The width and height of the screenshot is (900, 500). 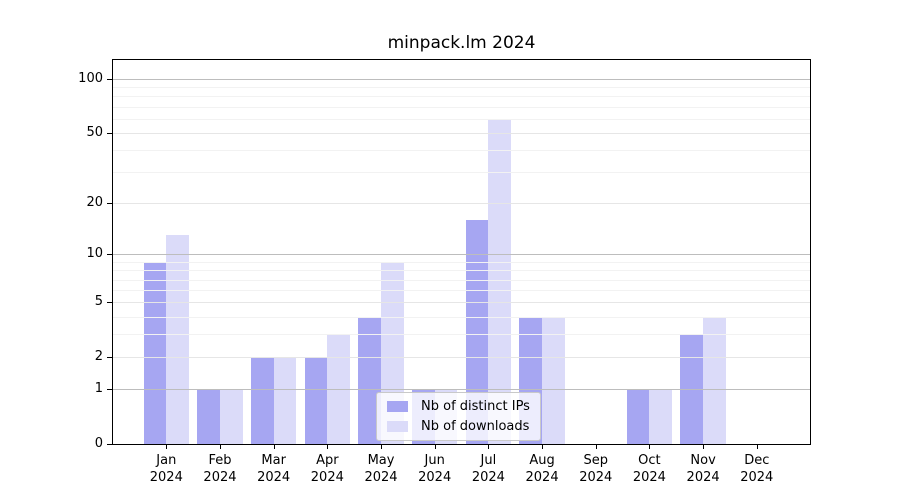 What do you see at coordinates (98, 357) in the screenshot?
I see `y-tick-label-2: 2` at bounding box center [98, 357].